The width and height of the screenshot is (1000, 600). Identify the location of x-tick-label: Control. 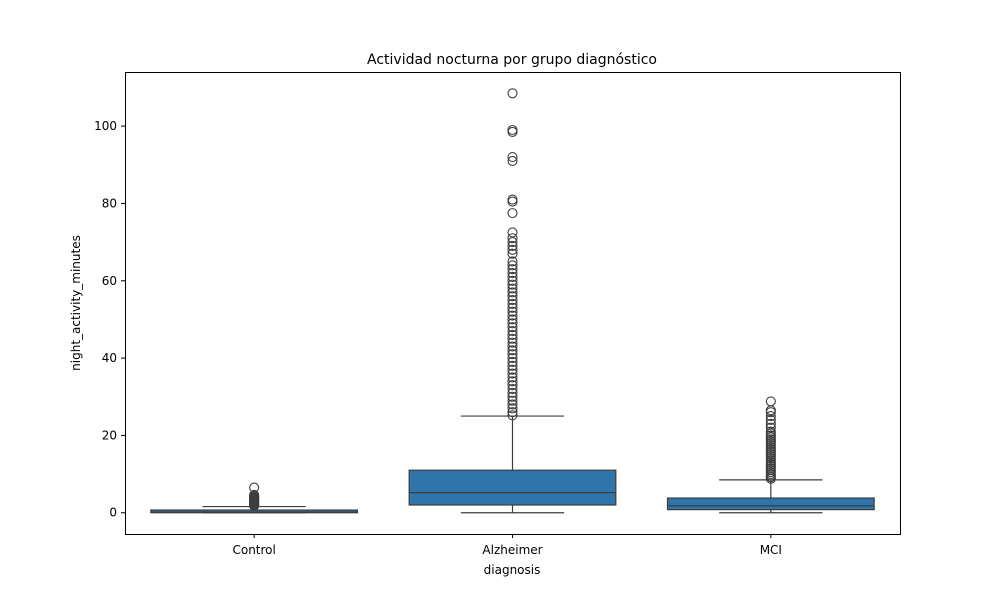
(253, 550).